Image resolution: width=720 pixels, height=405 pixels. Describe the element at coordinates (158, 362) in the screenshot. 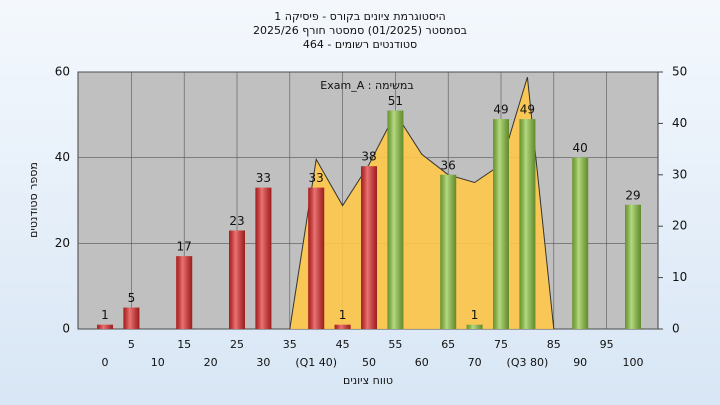

I see `x-tick-label: 10` at that location.